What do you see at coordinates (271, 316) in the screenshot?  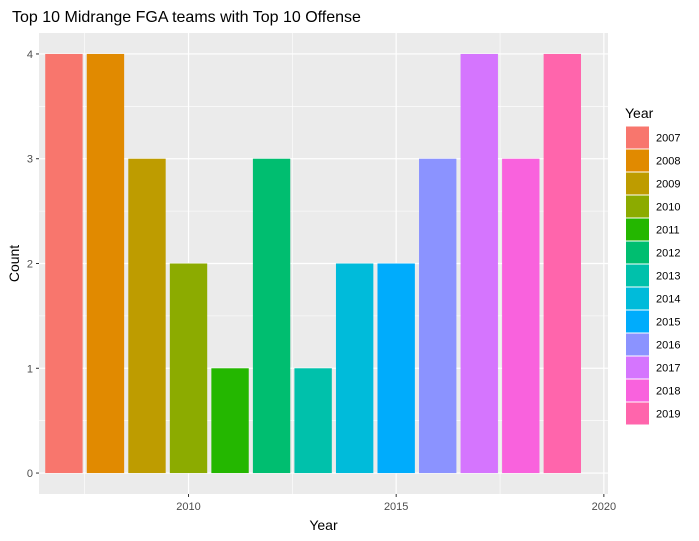 I see `bar-2012` at bounding box center [271, 316].